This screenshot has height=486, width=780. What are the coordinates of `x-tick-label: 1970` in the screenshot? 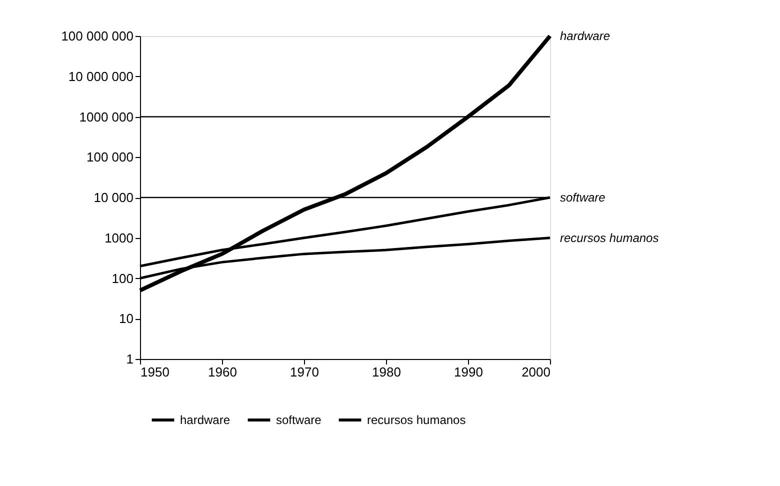 It's located at (304, 372).